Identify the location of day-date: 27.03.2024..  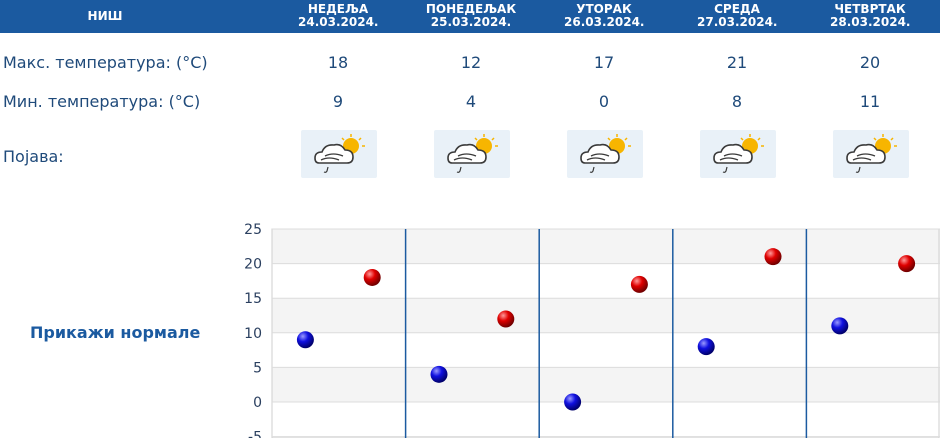
(737, 22).